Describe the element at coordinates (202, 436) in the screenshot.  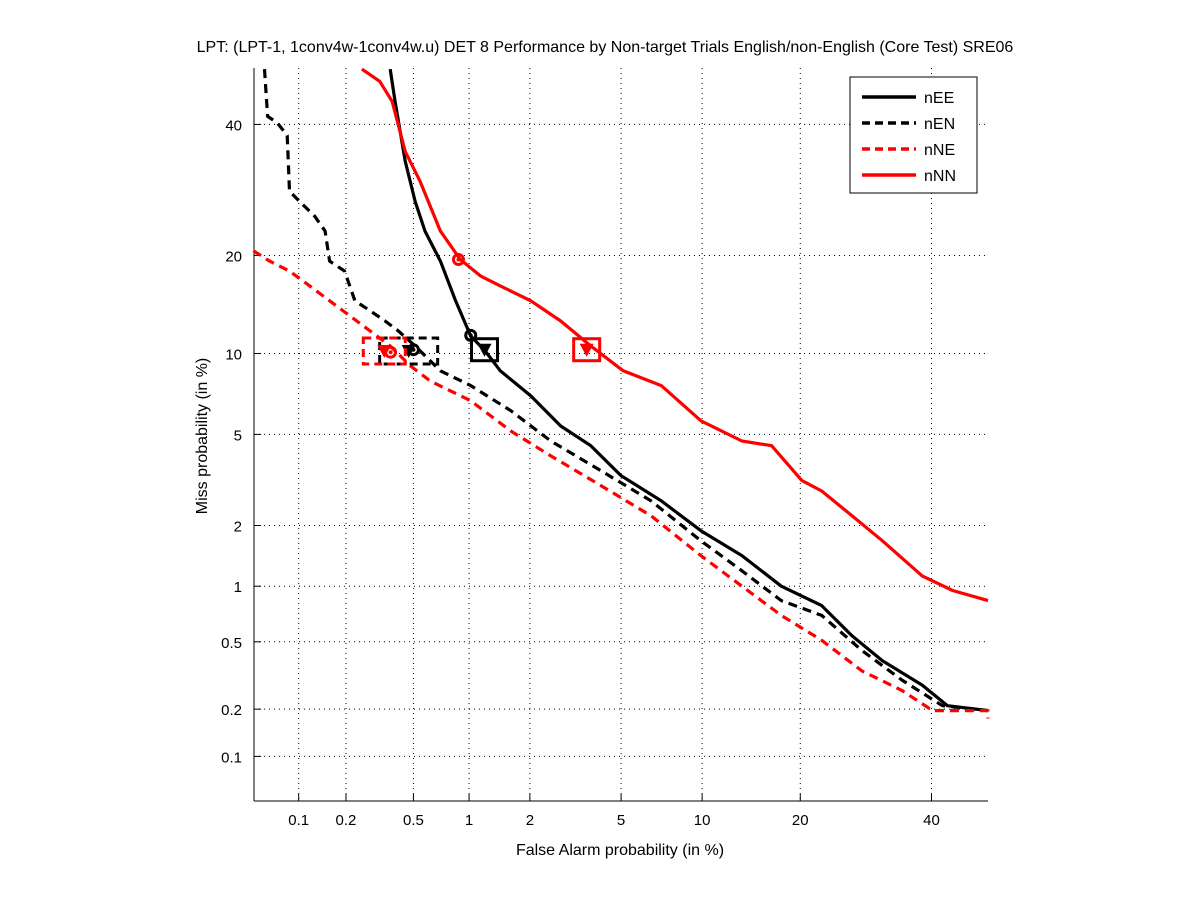
I see `y-axis-label: Miss probability (in %)` at that location.